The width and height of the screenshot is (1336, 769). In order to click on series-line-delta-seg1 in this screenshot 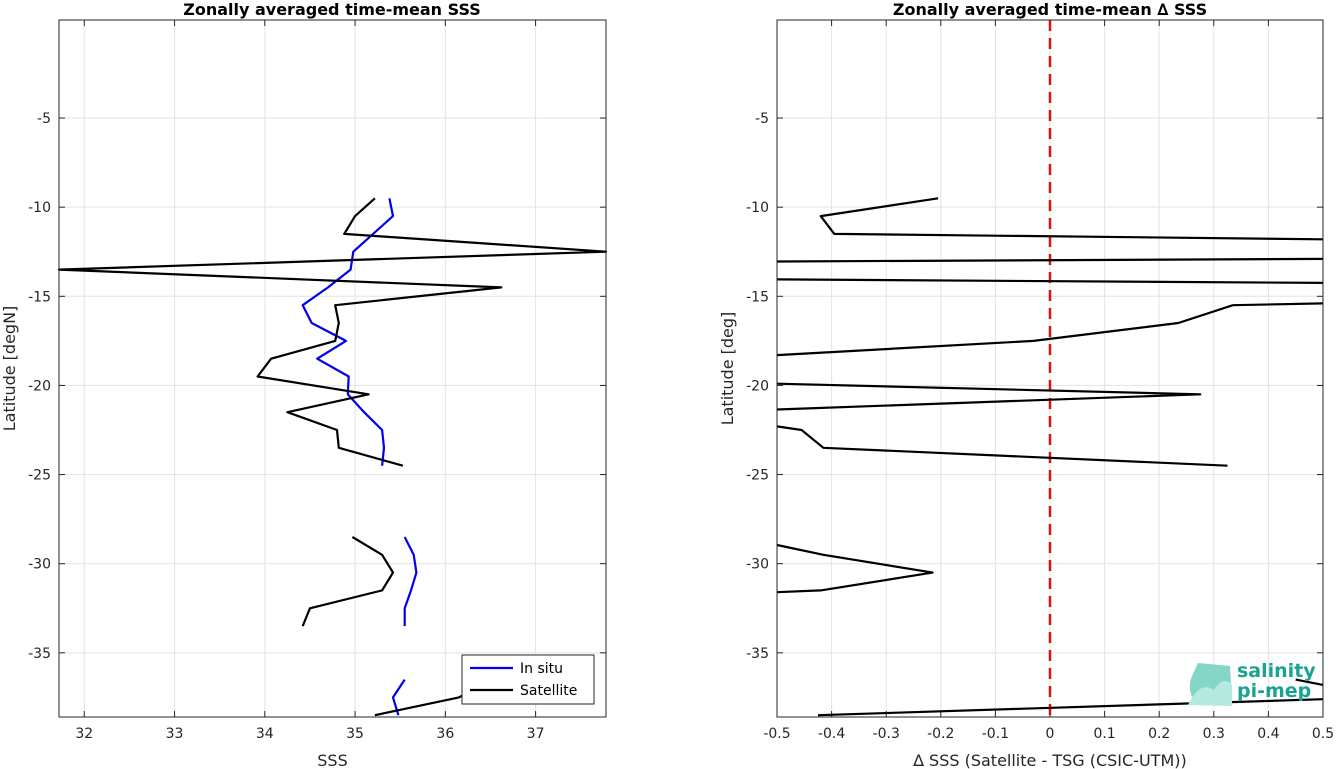, I will do `click(1050, 260)`.